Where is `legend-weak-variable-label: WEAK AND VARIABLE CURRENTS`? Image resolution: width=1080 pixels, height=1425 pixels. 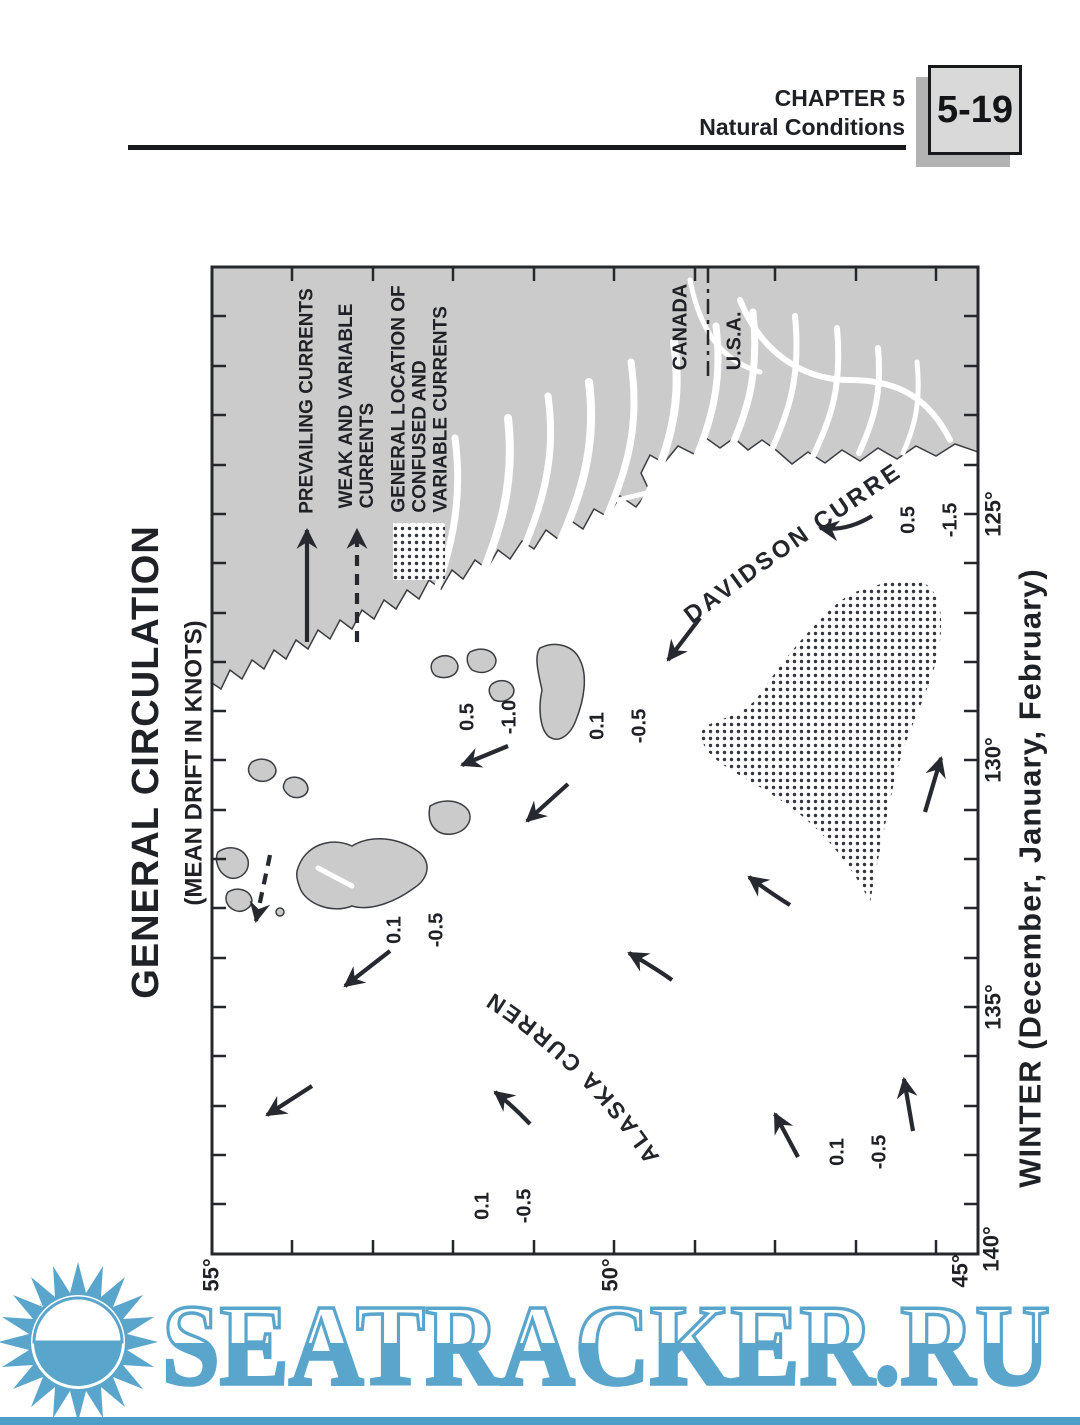
legend-weak-variable-label: WEAK AND VARIABLE CURRENTS is located at coordinates (357, 406).